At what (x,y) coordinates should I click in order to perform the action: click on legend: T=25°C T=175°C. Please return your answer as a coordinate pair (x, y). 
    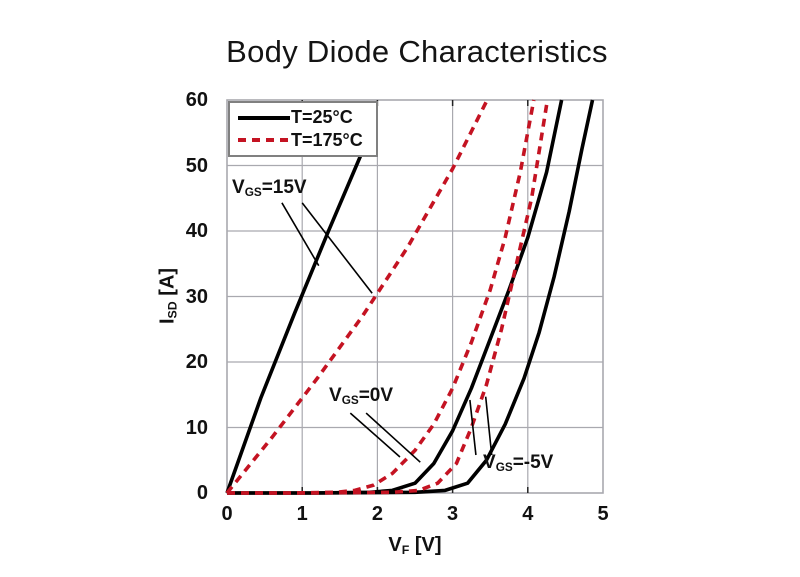
    Looking at the image, I should click on (303, 129).